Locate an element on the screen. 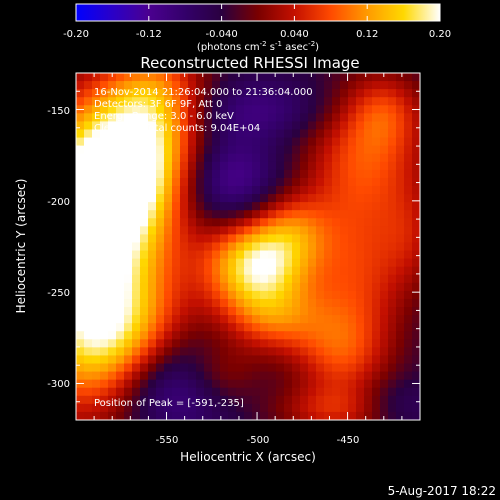 The image size is (500, 500). colorbar-tick-label-0: -0.20 is located at coordinates (76, 34).